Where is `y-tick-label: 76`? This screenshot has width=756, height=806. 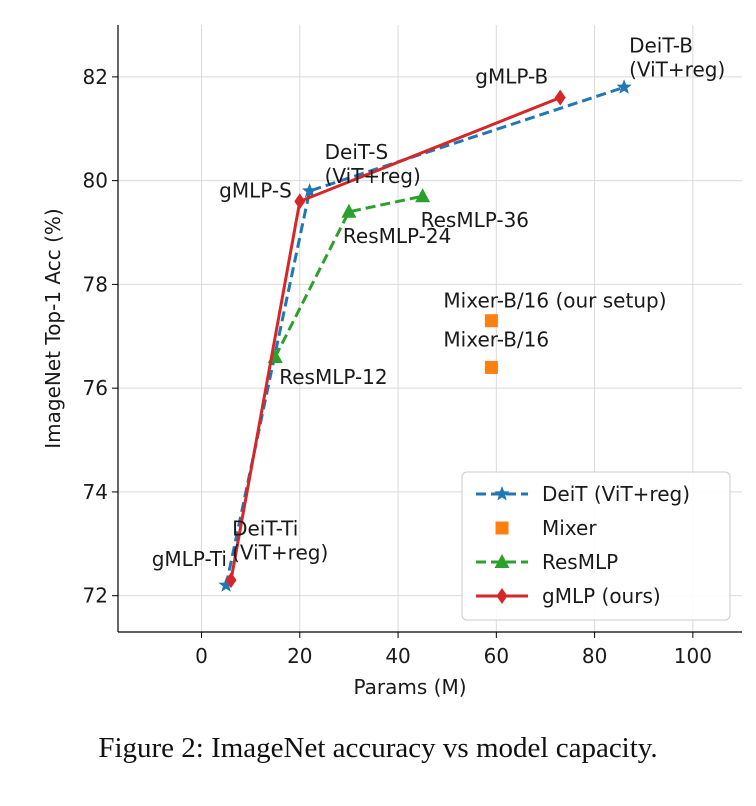
y-tick-label: 76 is located at coordinates (95, 388).